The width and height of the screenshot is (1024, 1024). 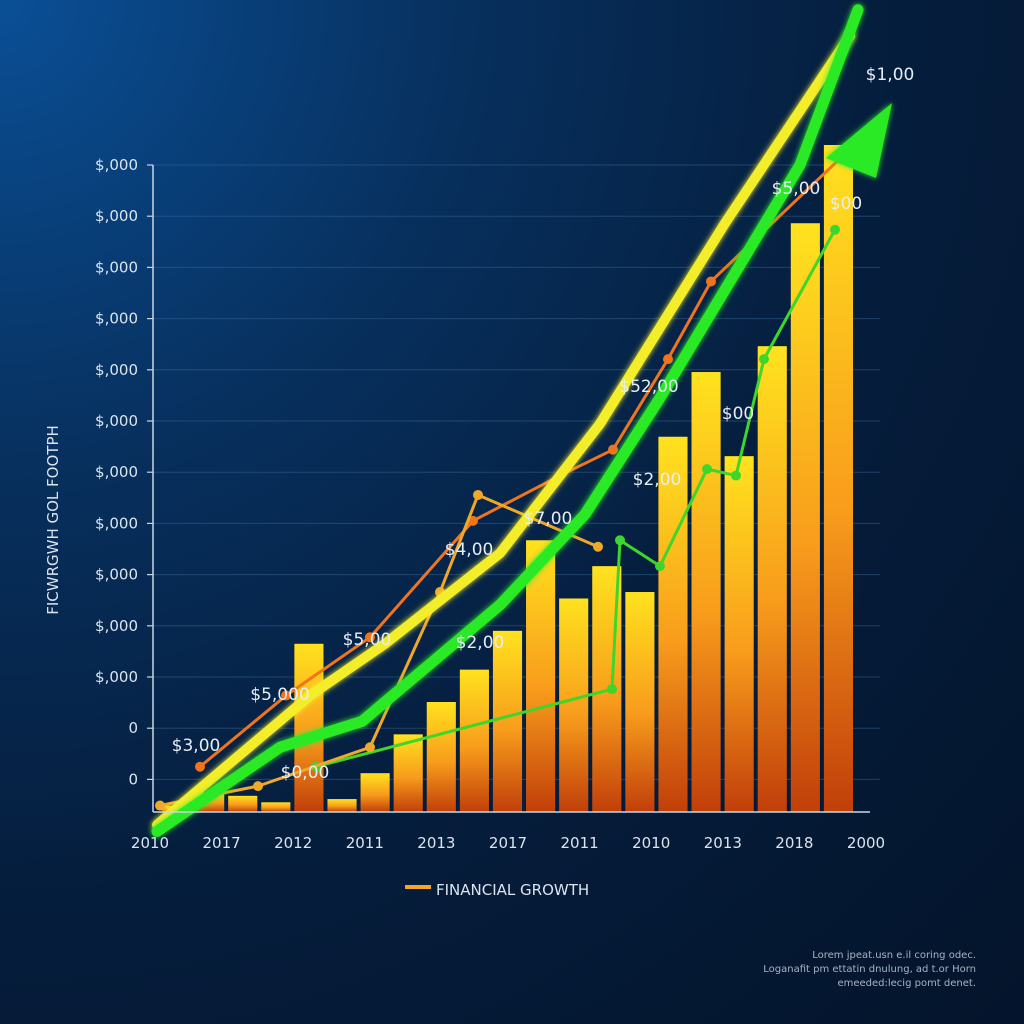 What do you see at coordinates (469, 550) in the screenshot?
I see `data-annotation: $4,00` at bounding box center [469, 550].